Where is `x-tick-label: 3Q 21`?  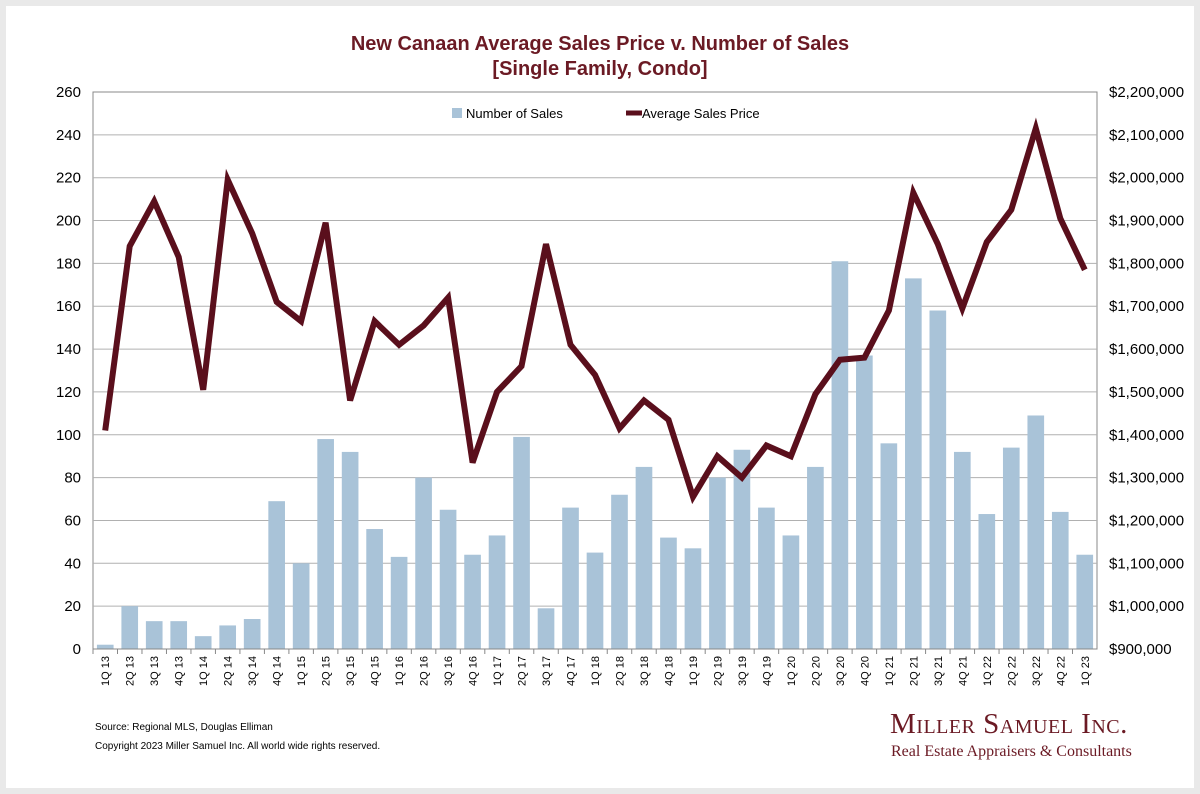
x-tick-label: 3Q 21 is located at coordinates (939, 671).